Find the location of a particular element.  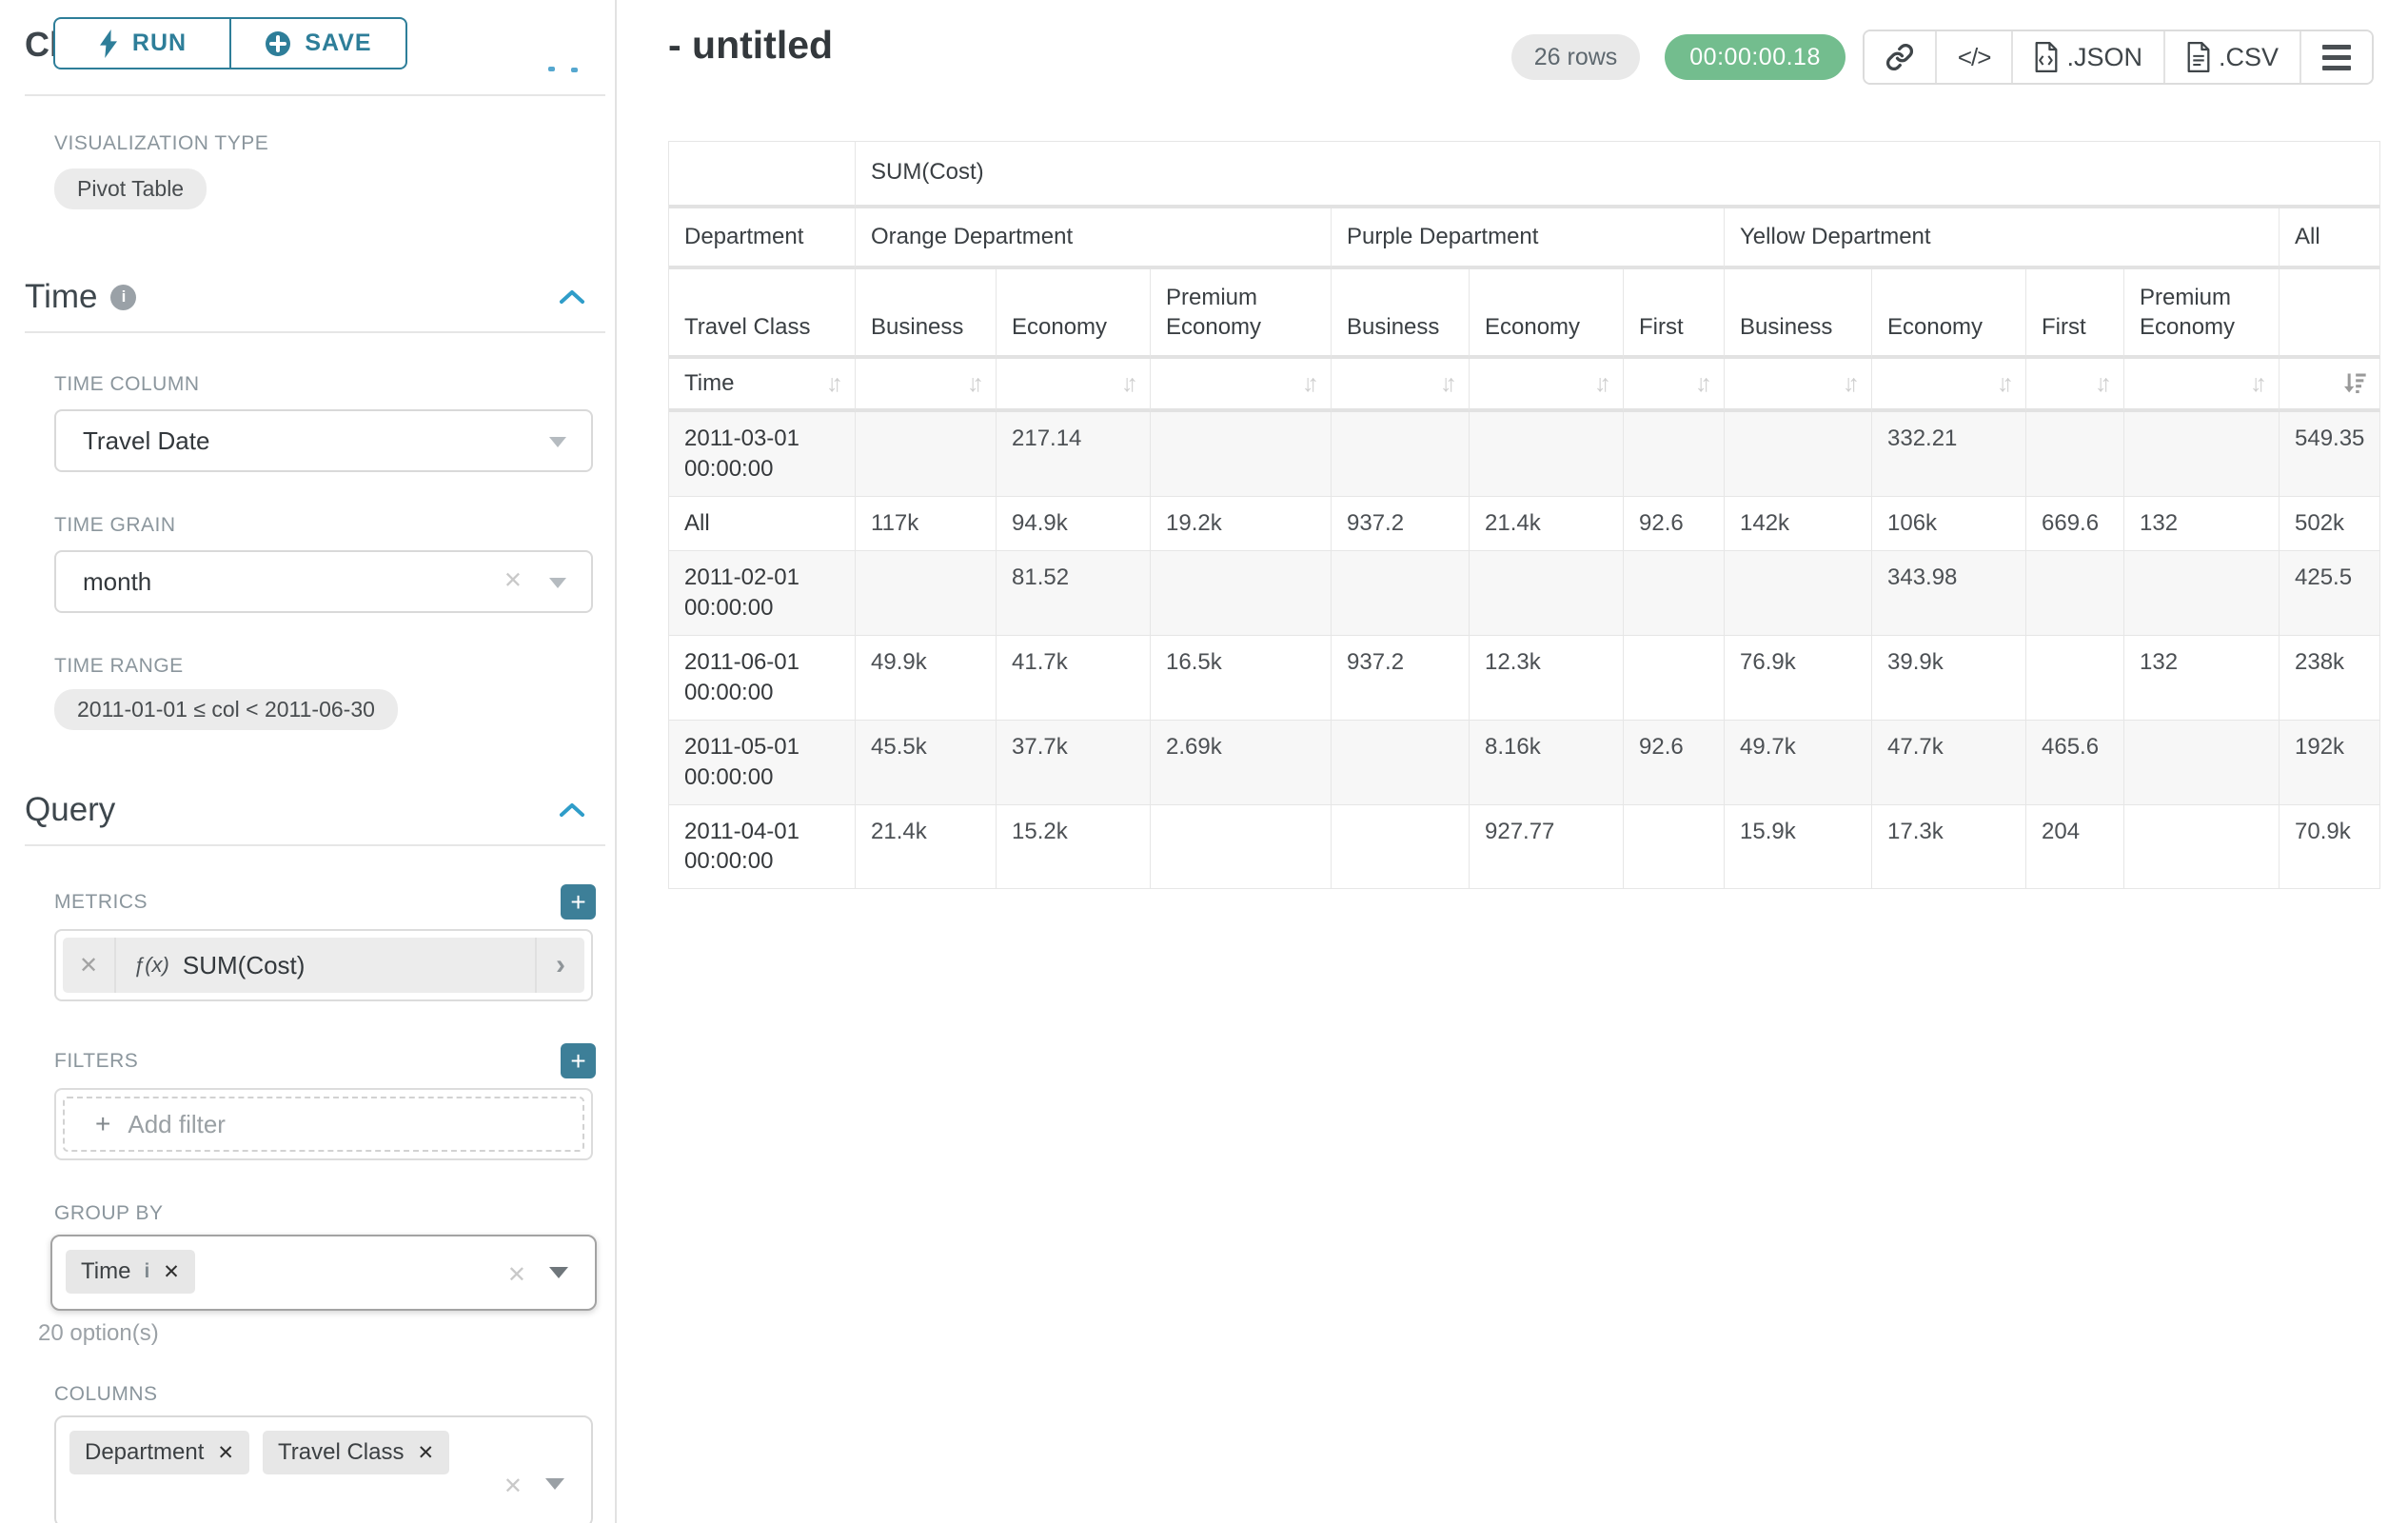

cell: 117k is located at coordinates (926, 524).